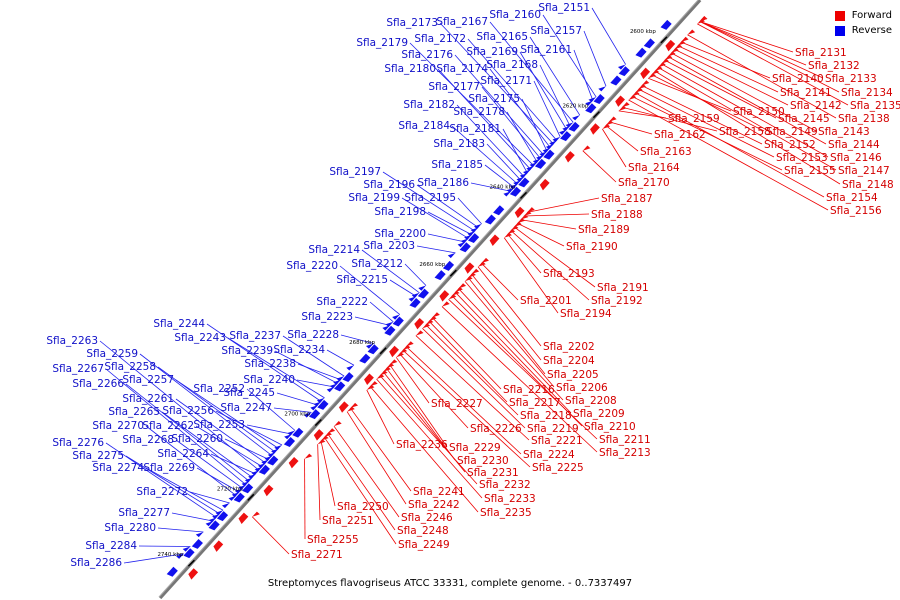 This screenshot has height=600, width=900. I want to click on forward-gene-label: Sfla_2133, so click(851, 79).